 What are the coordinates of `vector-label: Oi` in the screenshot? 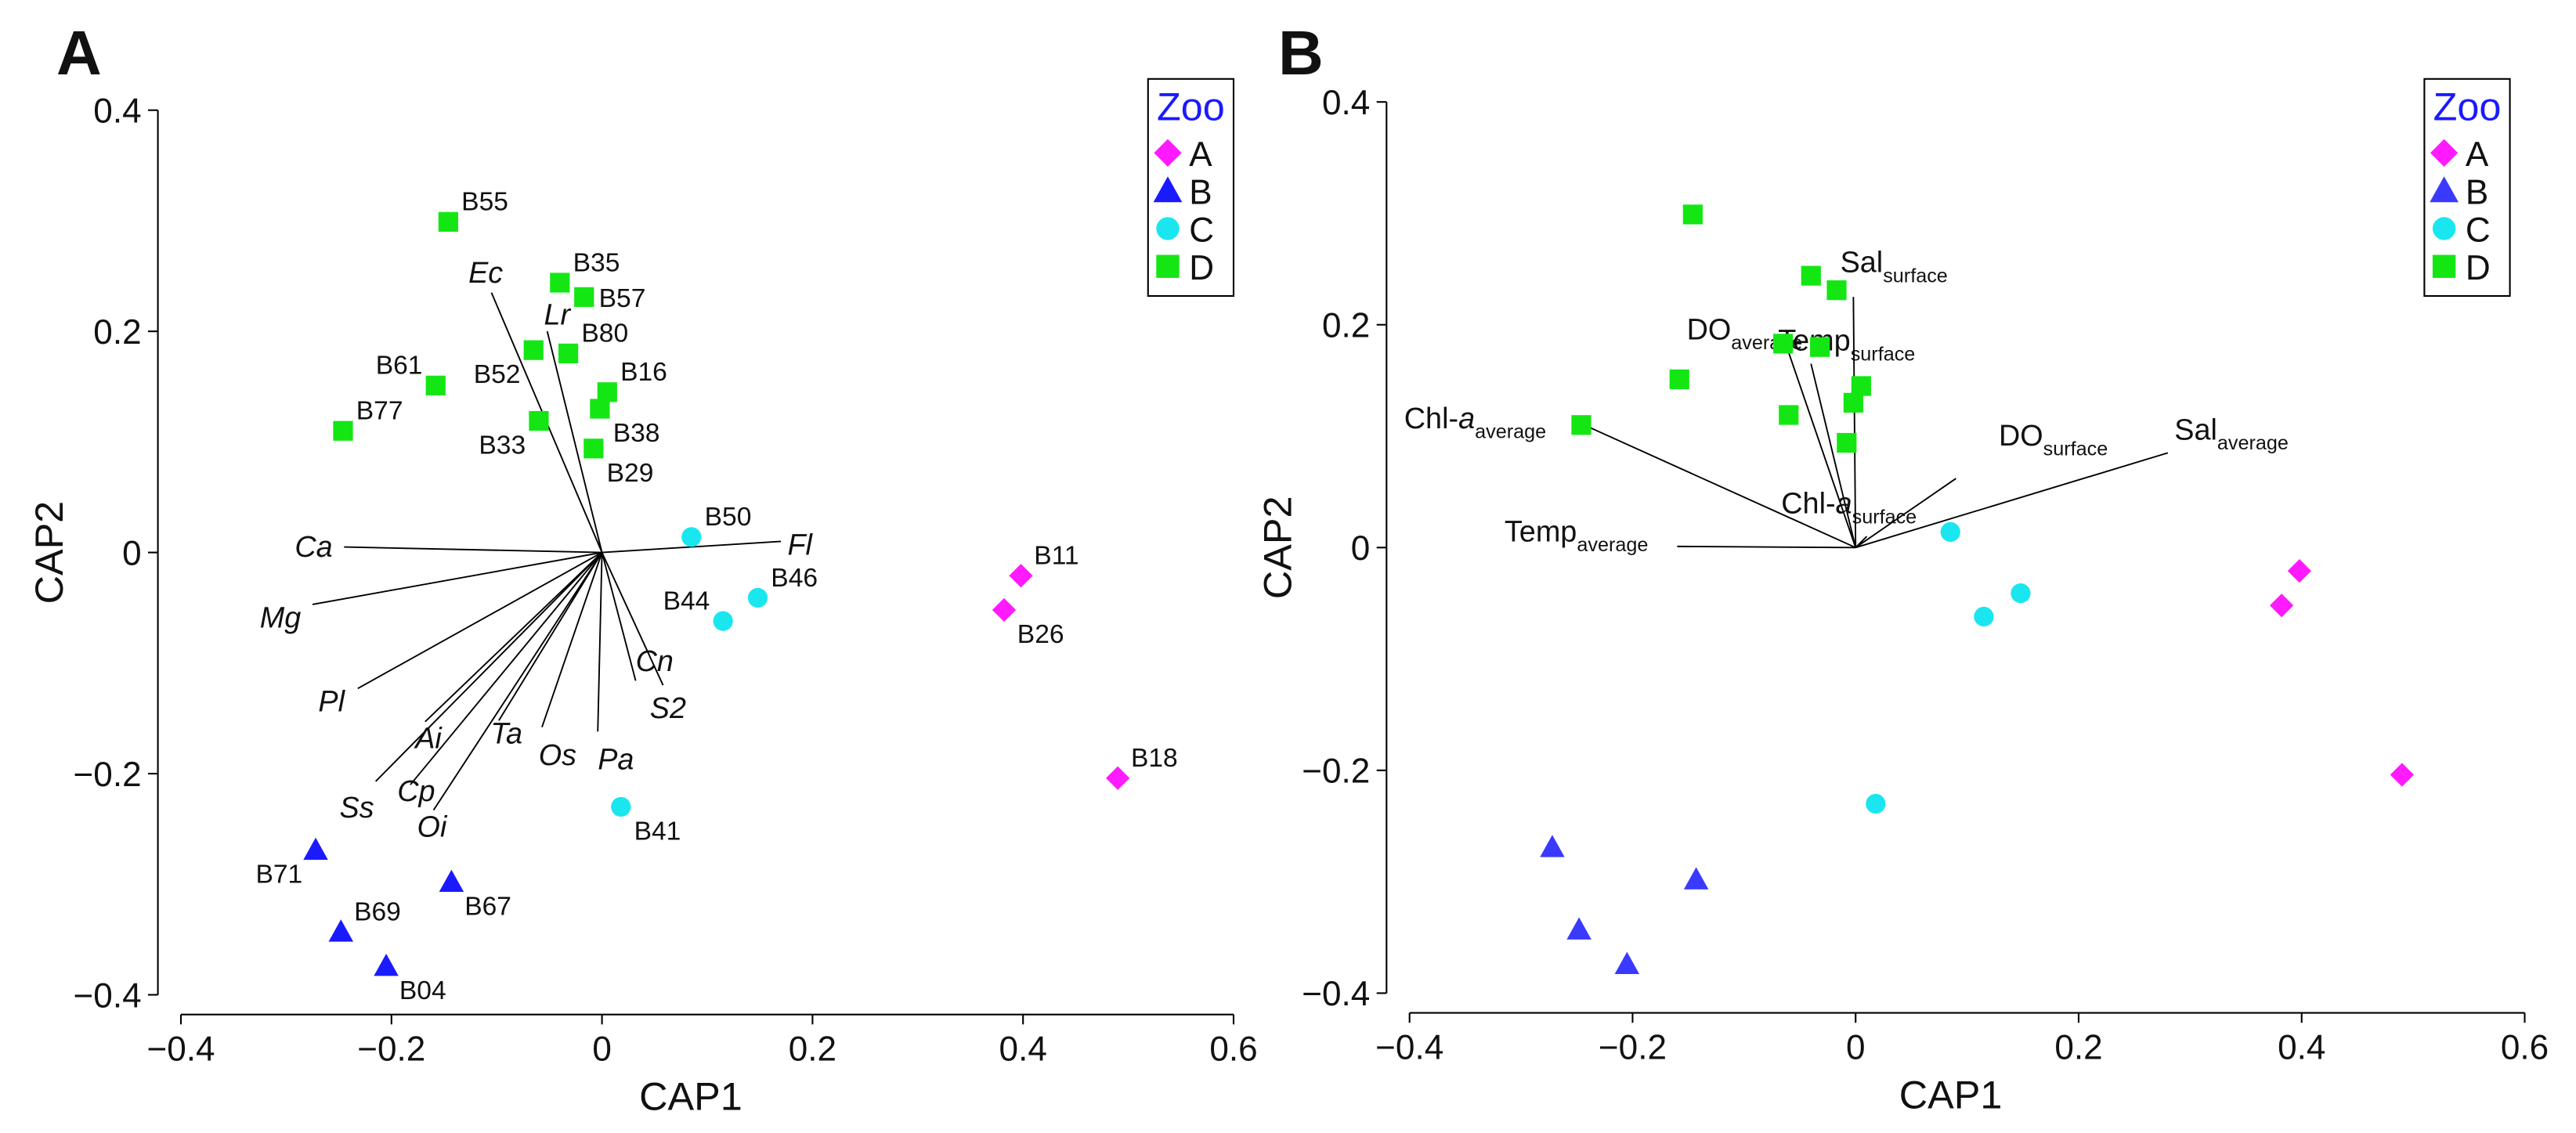 It's located at (432, 826).